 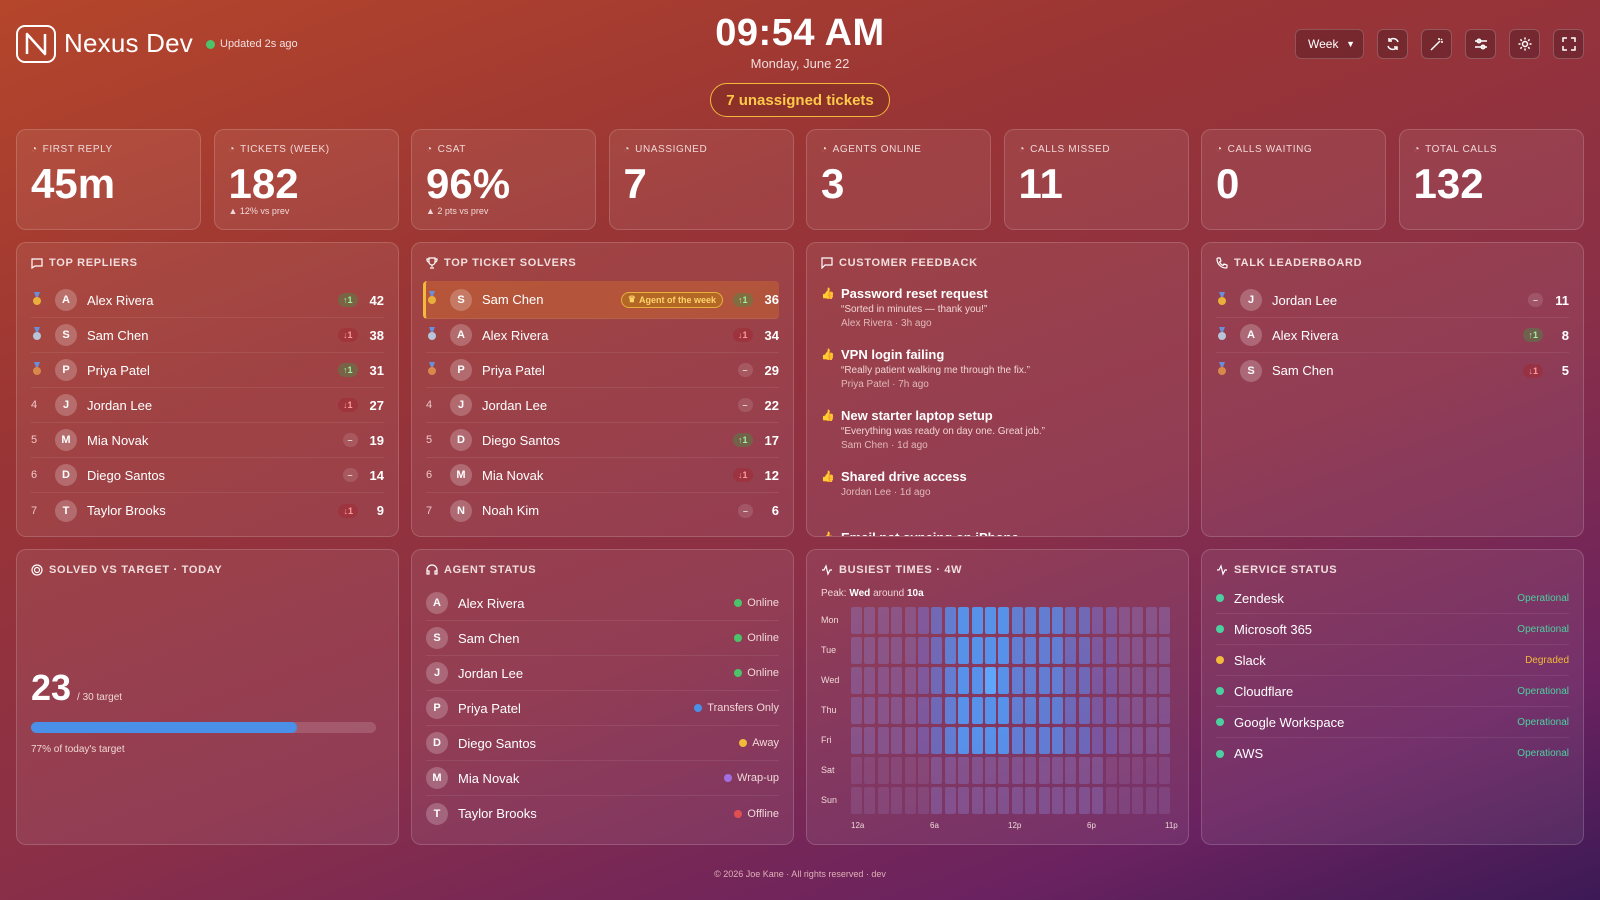 I want to click on kpi-card: ◔ TICKETS (WEEK) 182 ▲ 12% vs prev, so click(x=306, y=179).